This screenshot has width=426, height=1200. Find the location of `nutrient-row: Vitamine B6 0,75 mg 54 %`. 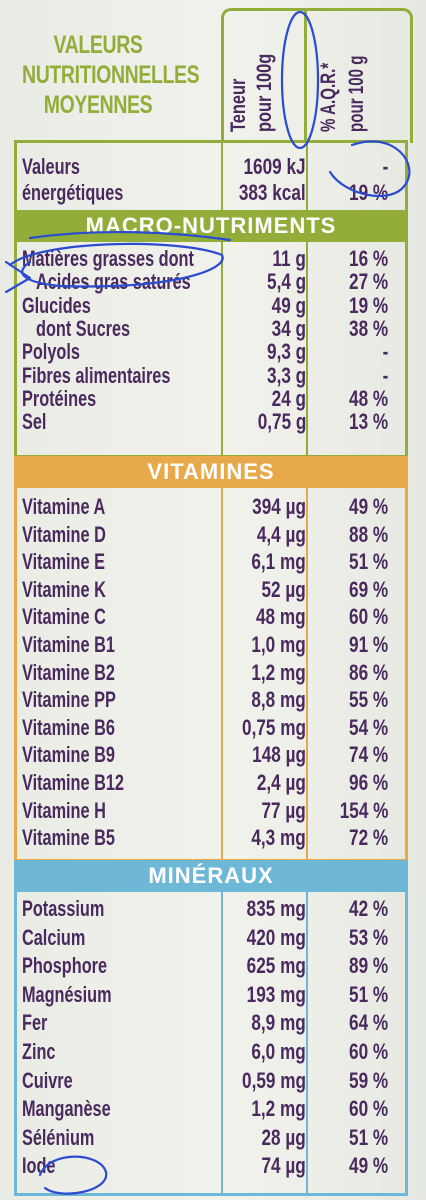

nutrient-row: Vitamine B6 0,75 mg 54 % is located at coordinates (212, 728).